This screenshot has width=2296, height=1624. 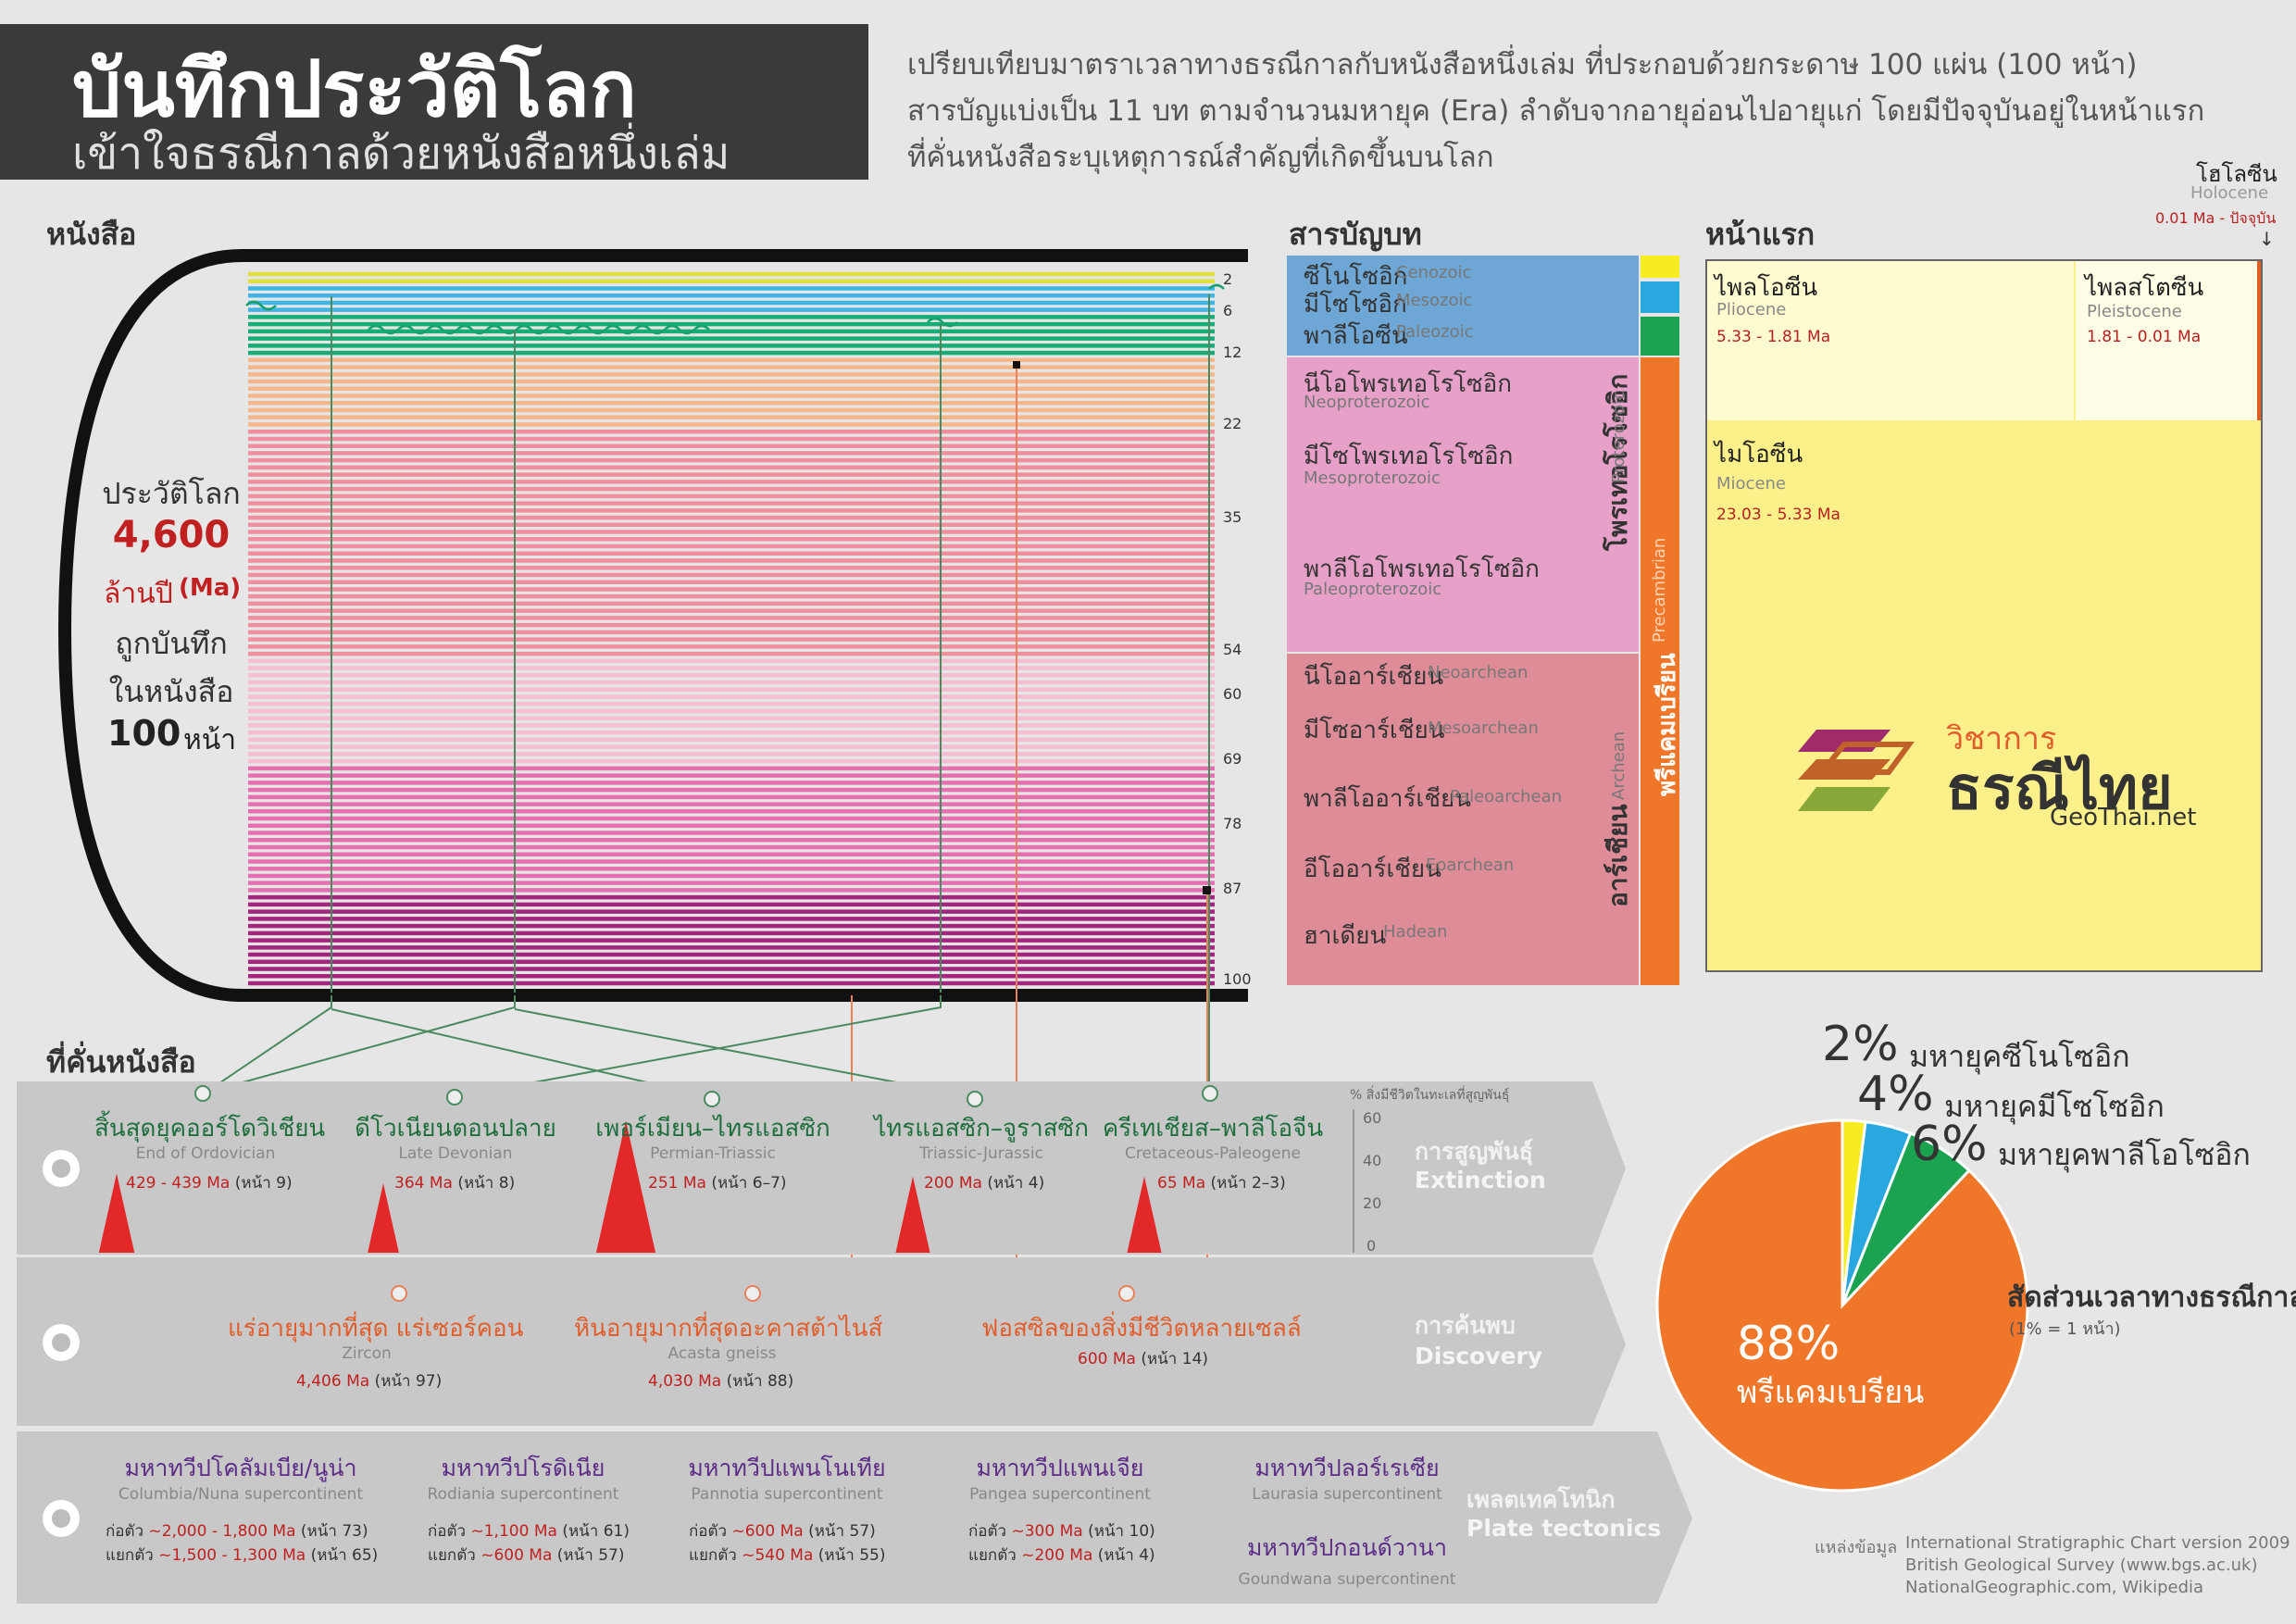 What do you see at coordinates (1232, 823) in the screenshot?
I see `page-marker: 78` at bounding box center [1232, 823].